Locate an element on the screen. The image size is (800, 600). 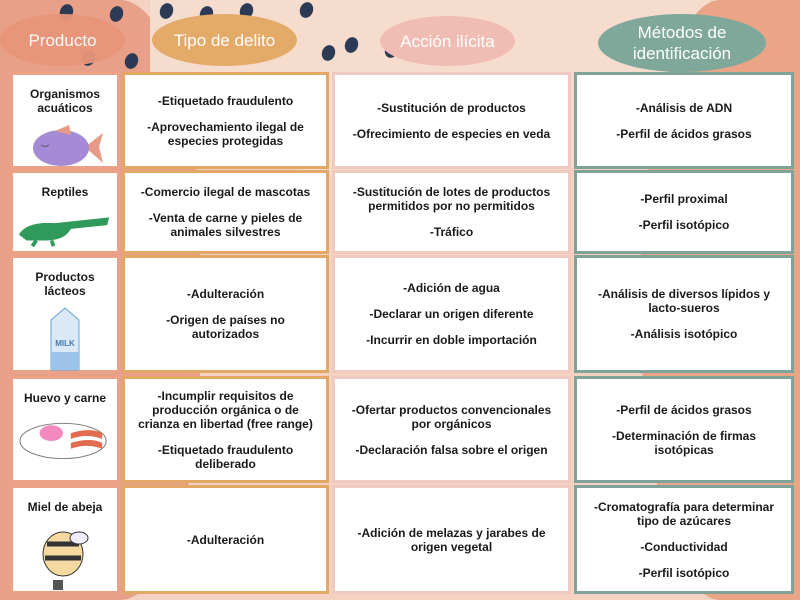
product-name: Huevo y carne is located at coordinates (65, 398).